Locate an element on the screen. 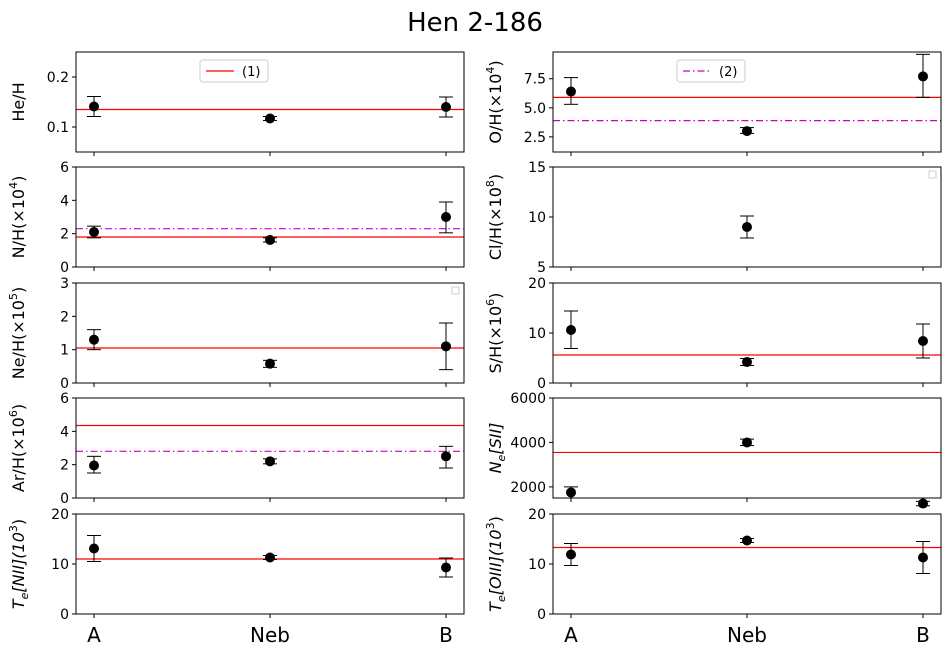 Image resolution: width=950 pixels, height=646 pixels. panel-tenii: 0 10 20 A Neb B Te[NII](103) is located at coordinates (236, 576).